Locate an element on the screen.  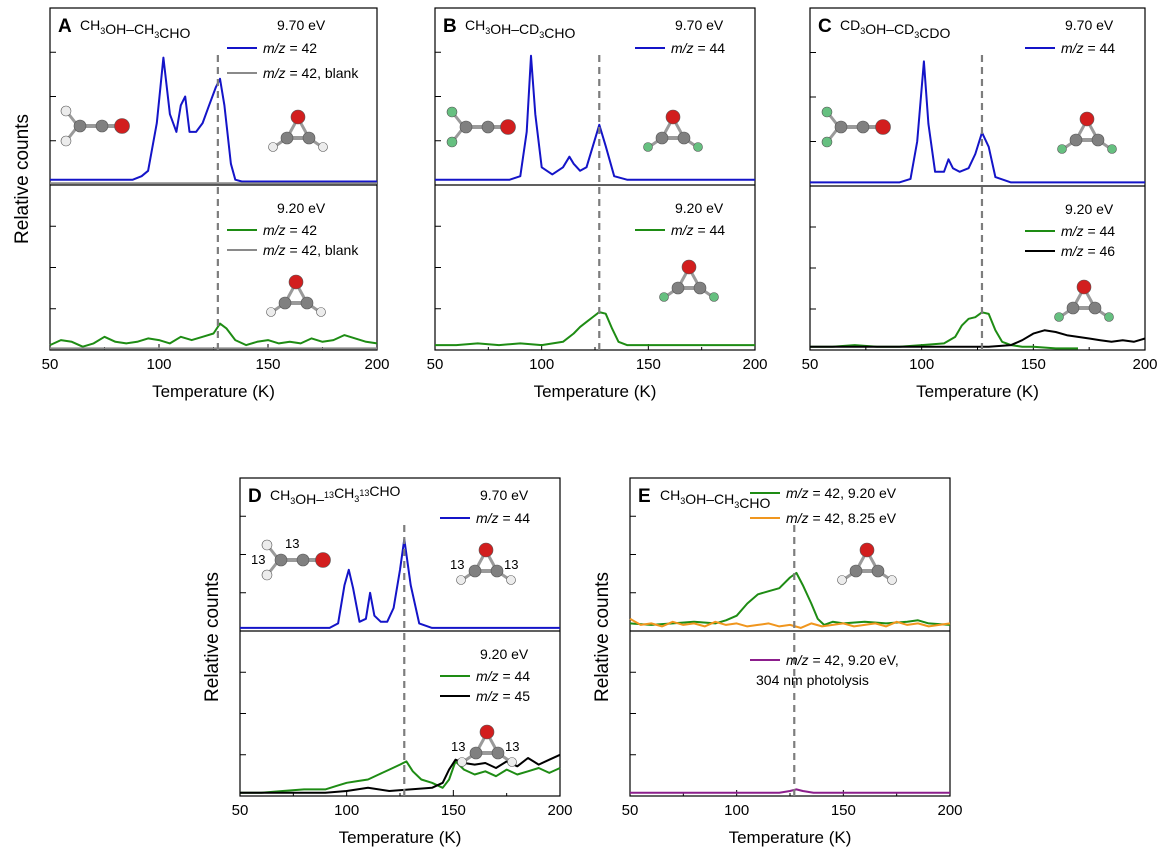
legend-label-bottom-2: m/z = 45 is located at coordinates (503, 696).